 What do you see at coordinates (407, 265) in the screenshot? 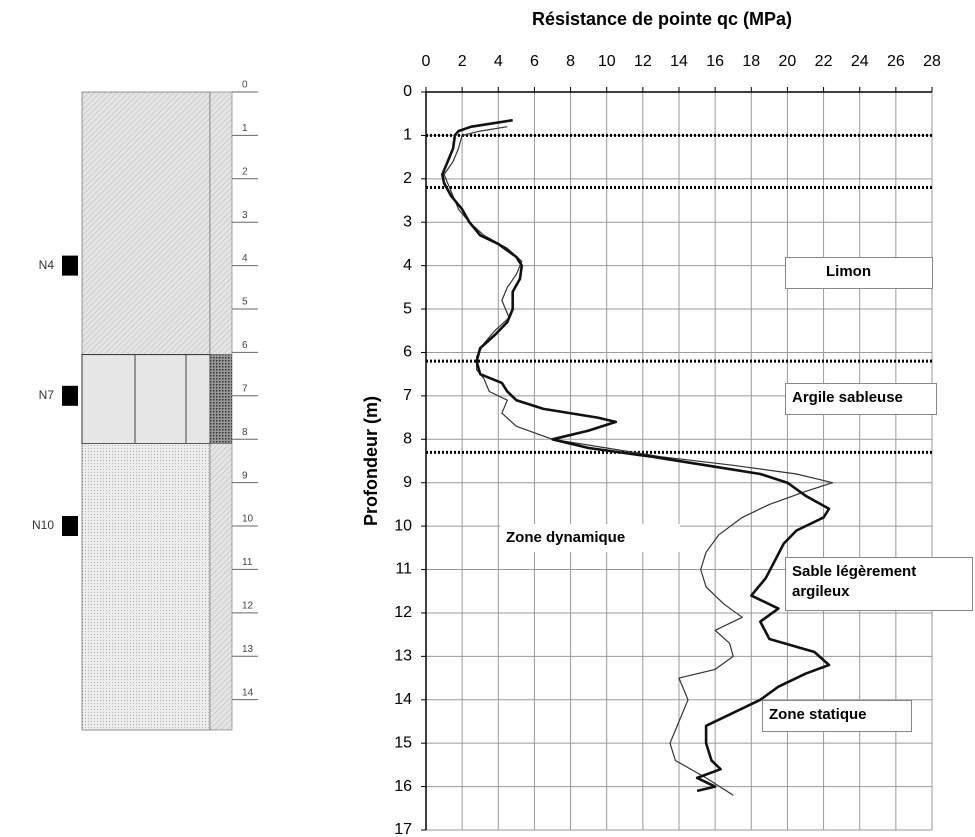
I see `y-tick-label: 4` at bounding box center [407, 265].